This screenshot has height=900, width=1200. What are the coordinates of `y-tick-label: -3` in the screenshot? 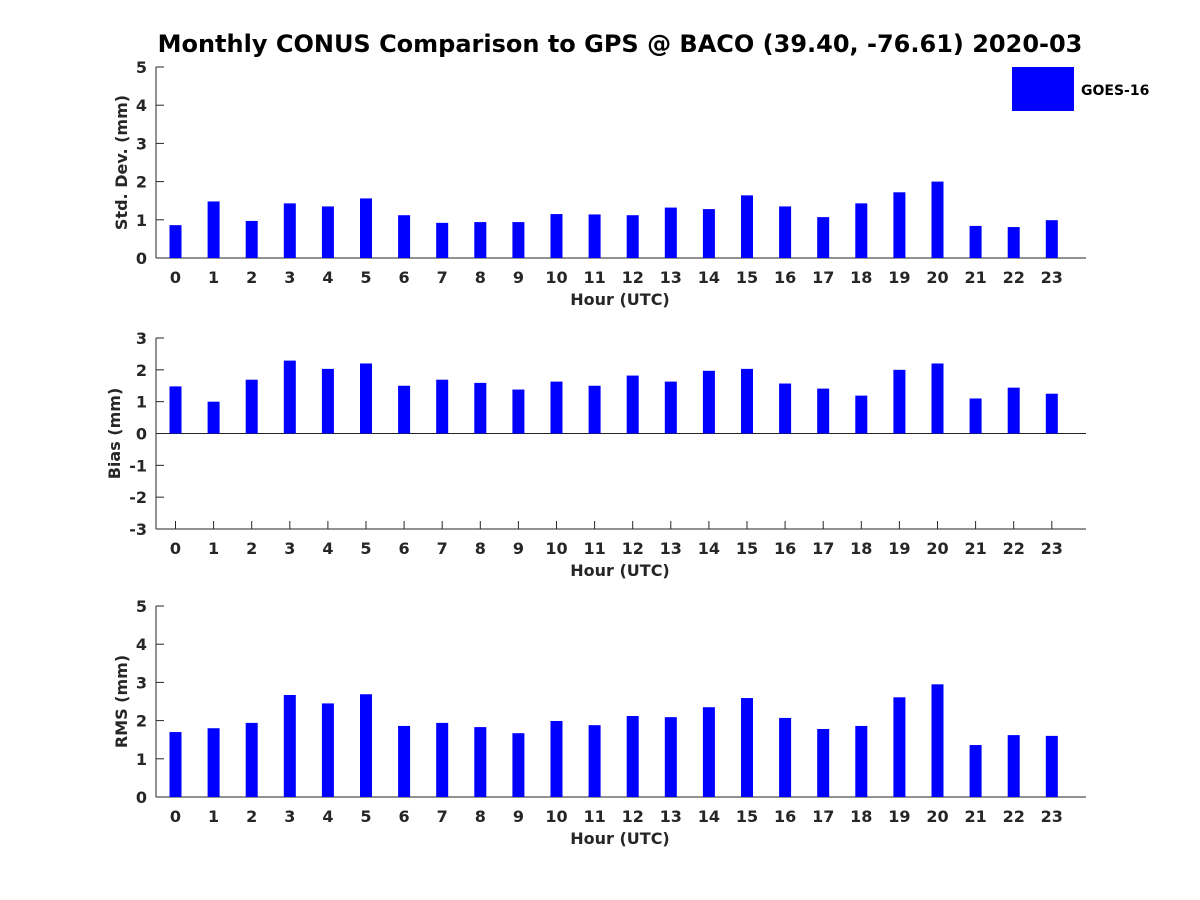 It's located at (138, 529).